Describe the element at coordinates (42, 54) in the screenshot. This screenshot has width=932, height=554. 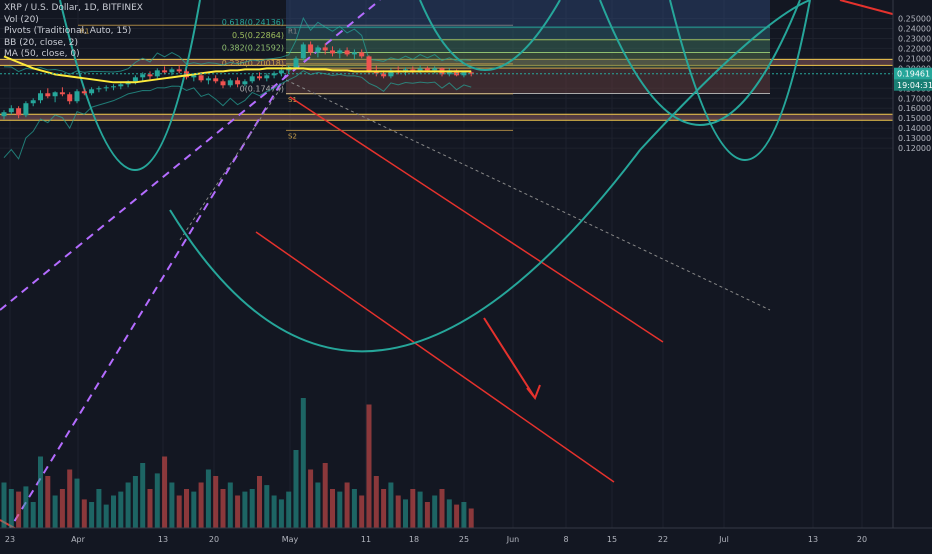
I see `indicator-ma: MA (50, close, 0)` at that location.